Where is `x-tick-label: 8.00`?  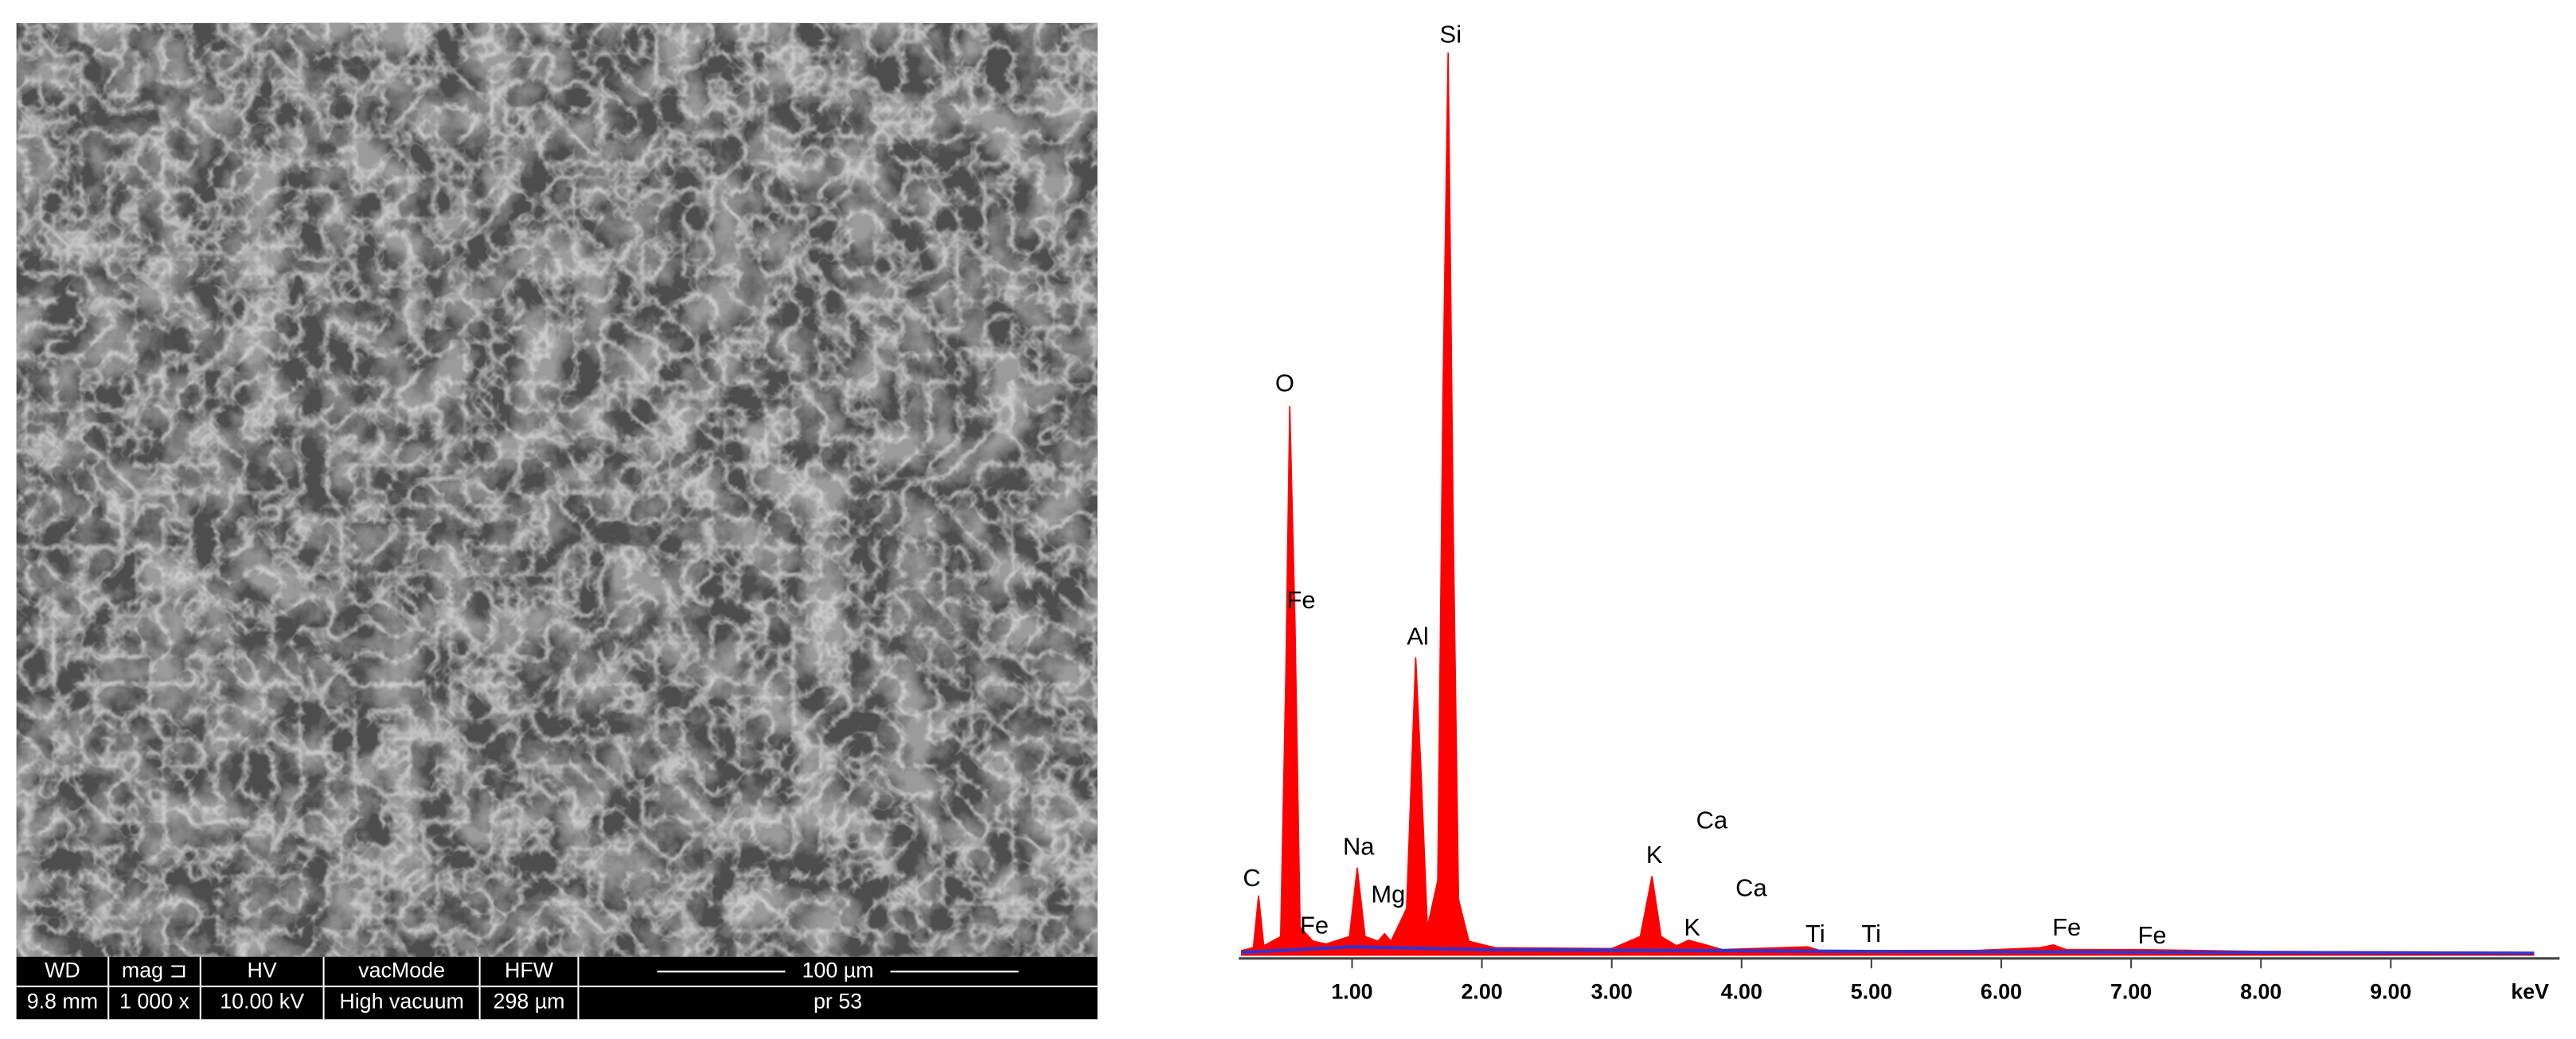
x-tick-label: 8.00 is located at coordinates (2260, 991).